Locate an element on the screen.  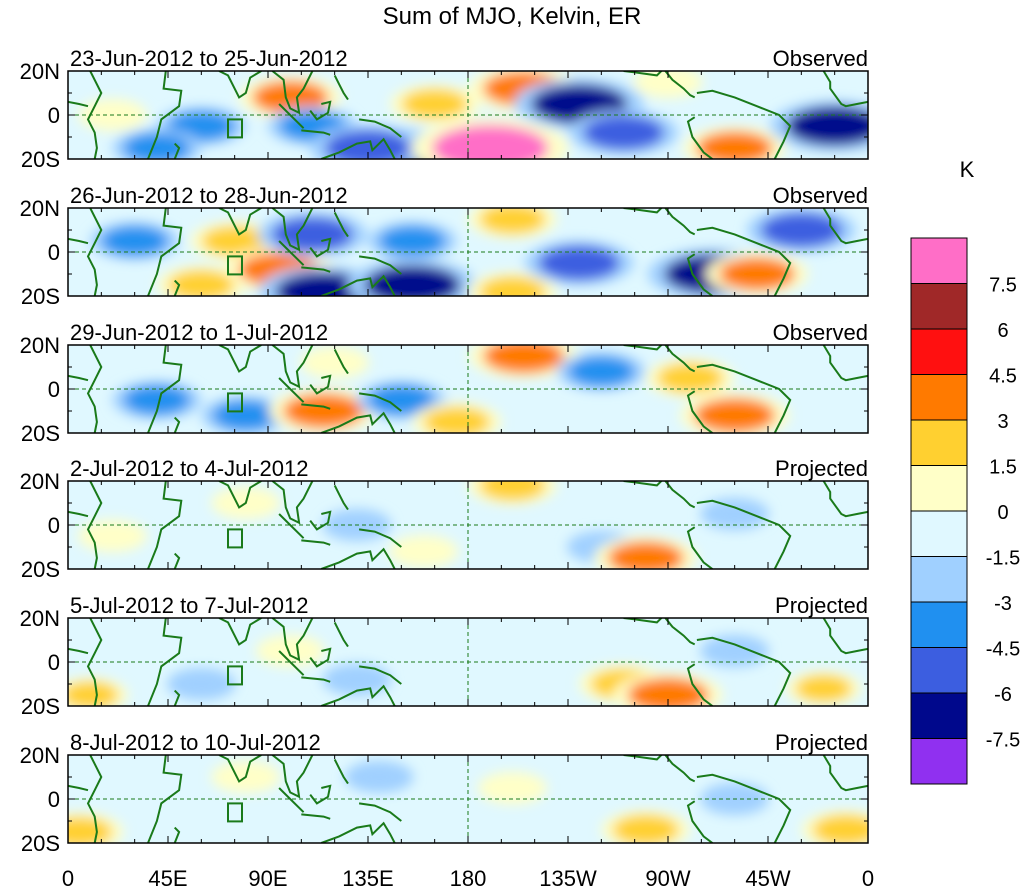
colorbar-label: -6 is located at coordinates (1003, 695).